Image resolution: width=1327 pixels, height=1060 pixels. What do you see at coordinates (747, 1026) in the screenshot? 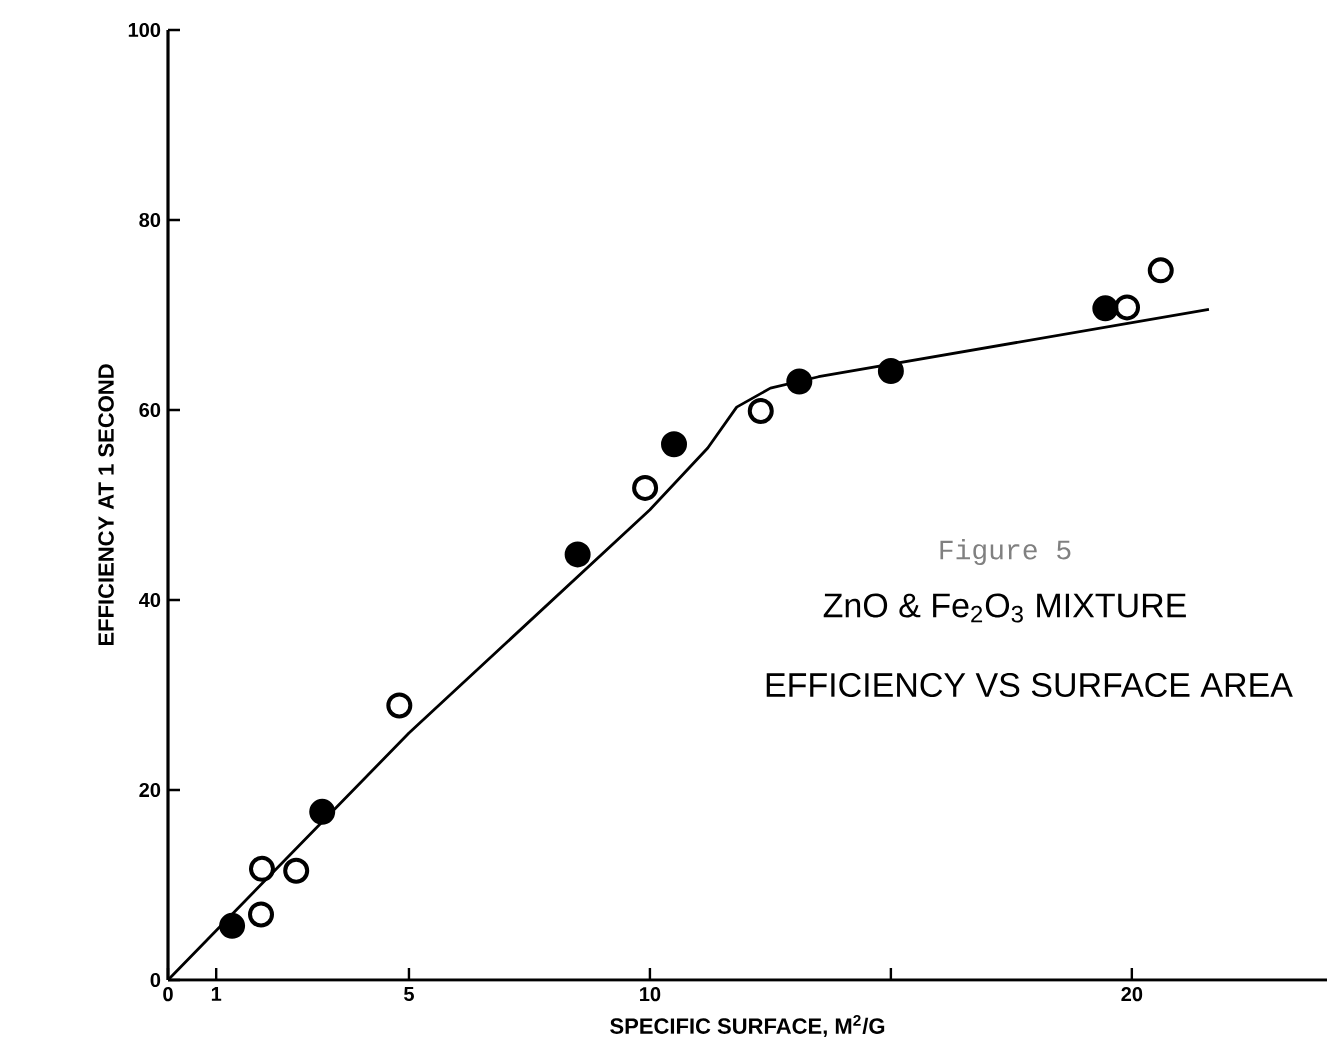
I see `x-axis-title: SPECIFIC SURFACE, M$^{2}$/G` at bounding box center [747, 1026].